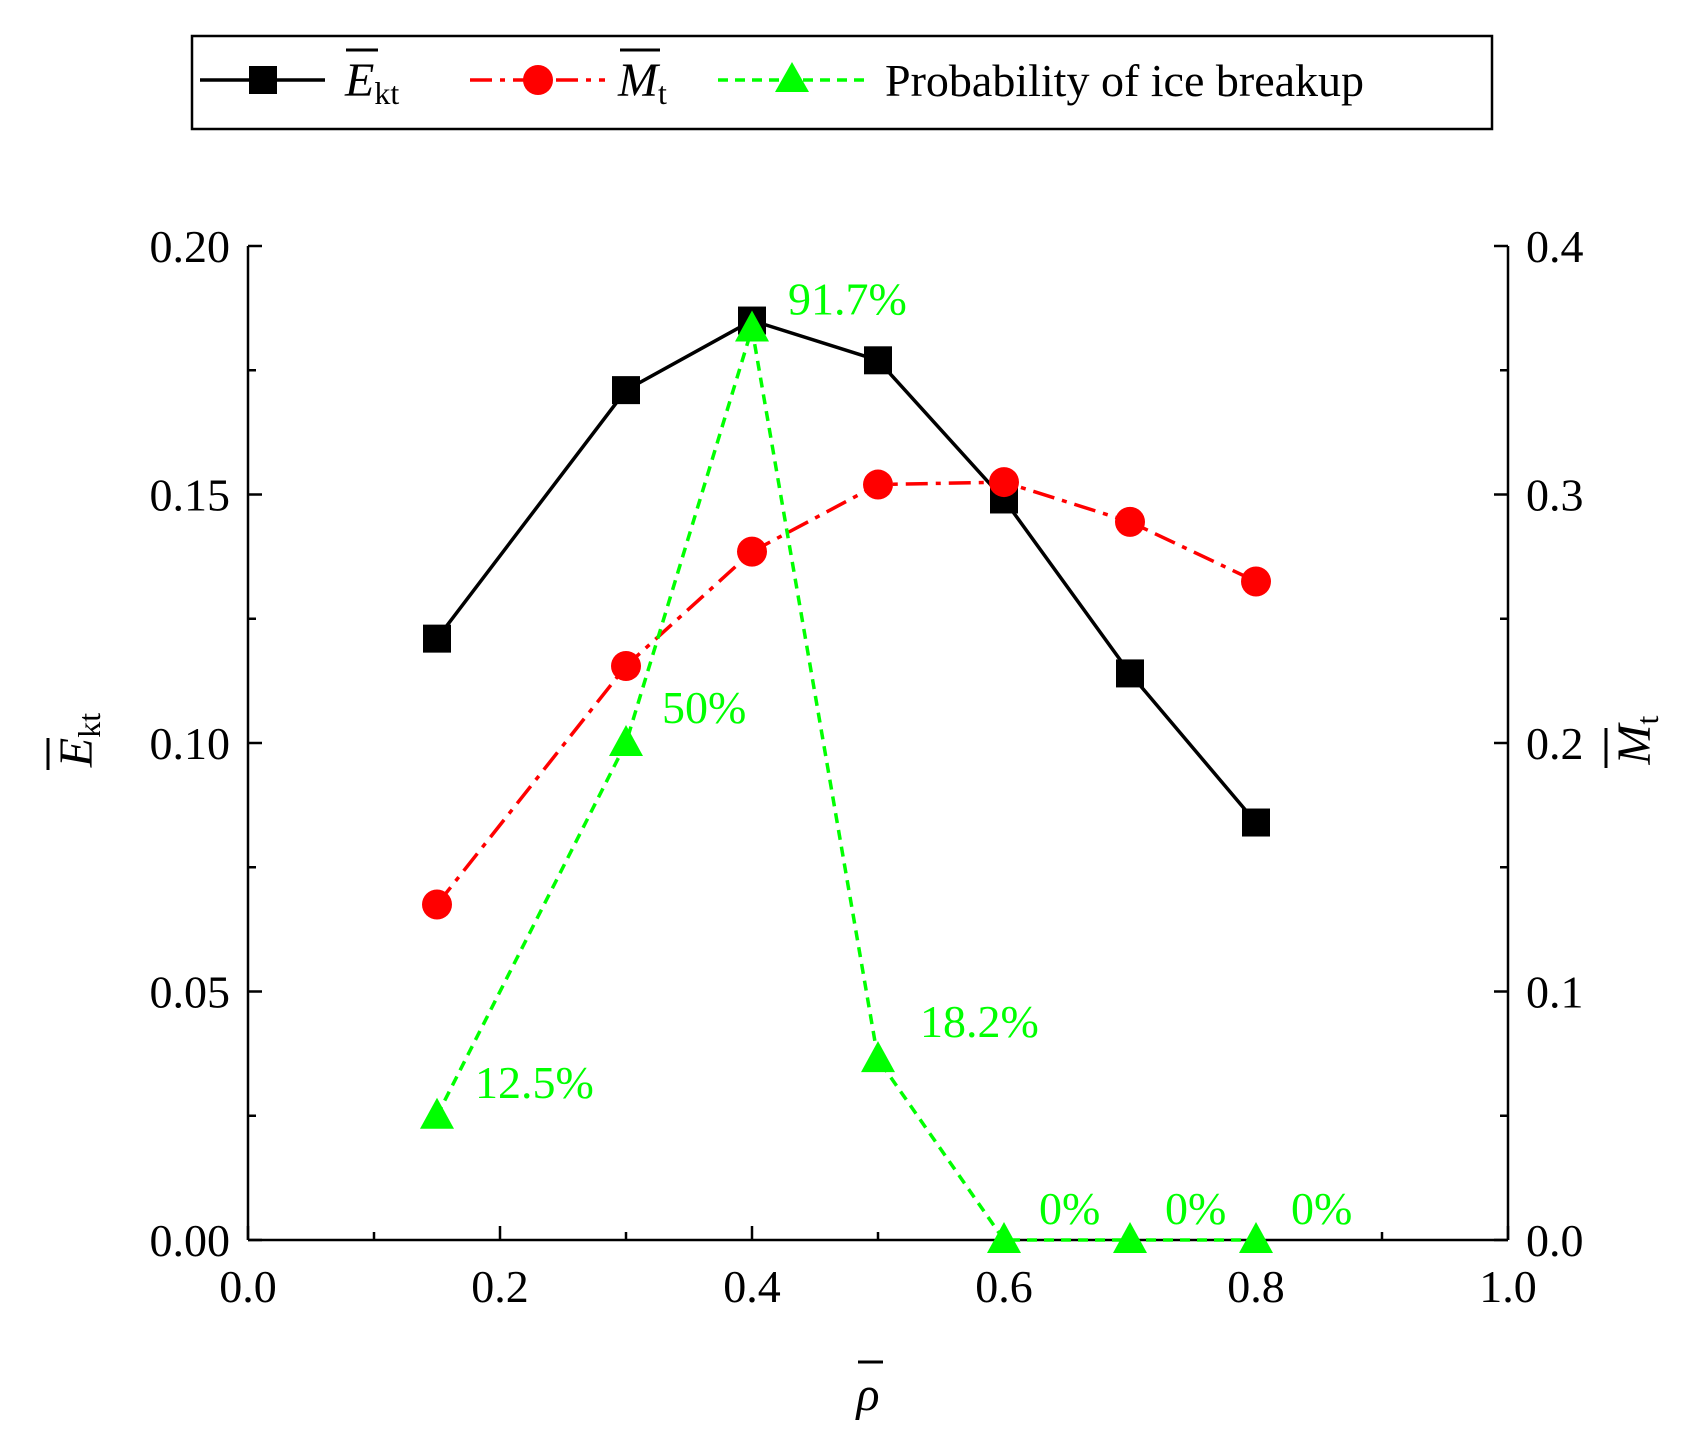 The image size is (1706, 1433). Describe the element at coordinates (662, 93) in the screenshot. I see `legend-mt-subscript: t` at that location.